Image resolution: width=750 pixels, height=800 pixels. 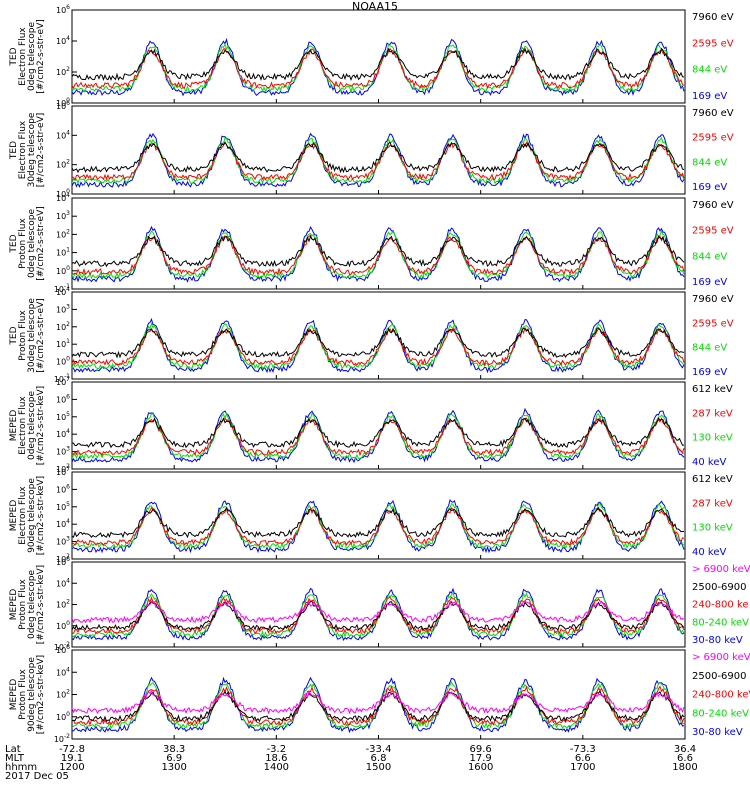 I want to click on legend-entry: 2500-6900, so click(x=719, y=676).